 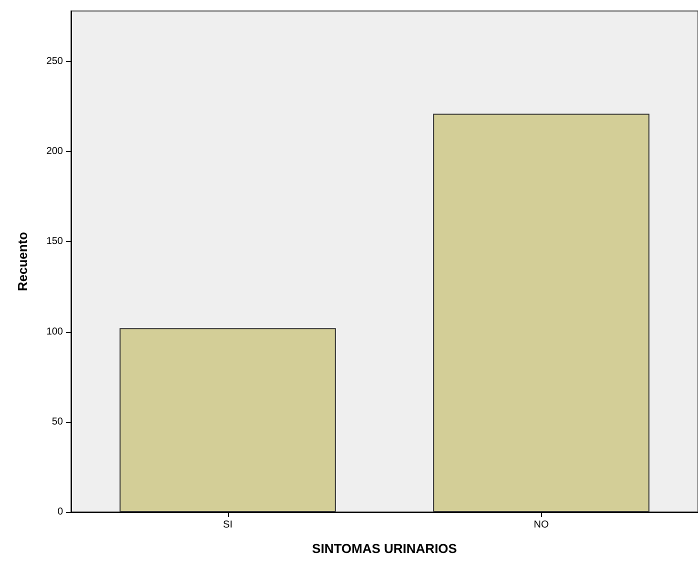 What do you see at coordinates (55, 61) in the screenshot?
I see `y-tick-label: 250` at bounding box center [55, 61].